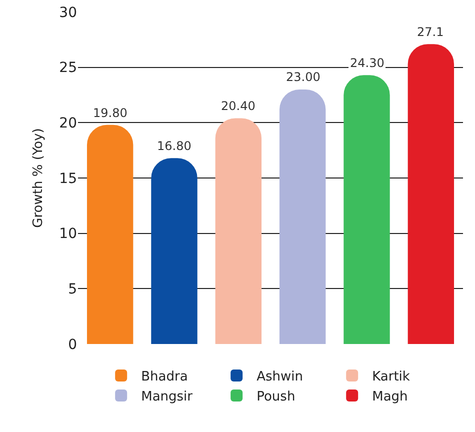 The image size is (475, 432). I want to click on y-tick-label: 10, so click(68, 234).